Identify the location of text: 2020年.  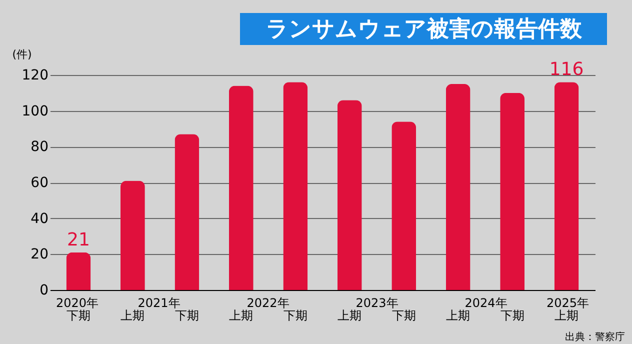
(77, 303).